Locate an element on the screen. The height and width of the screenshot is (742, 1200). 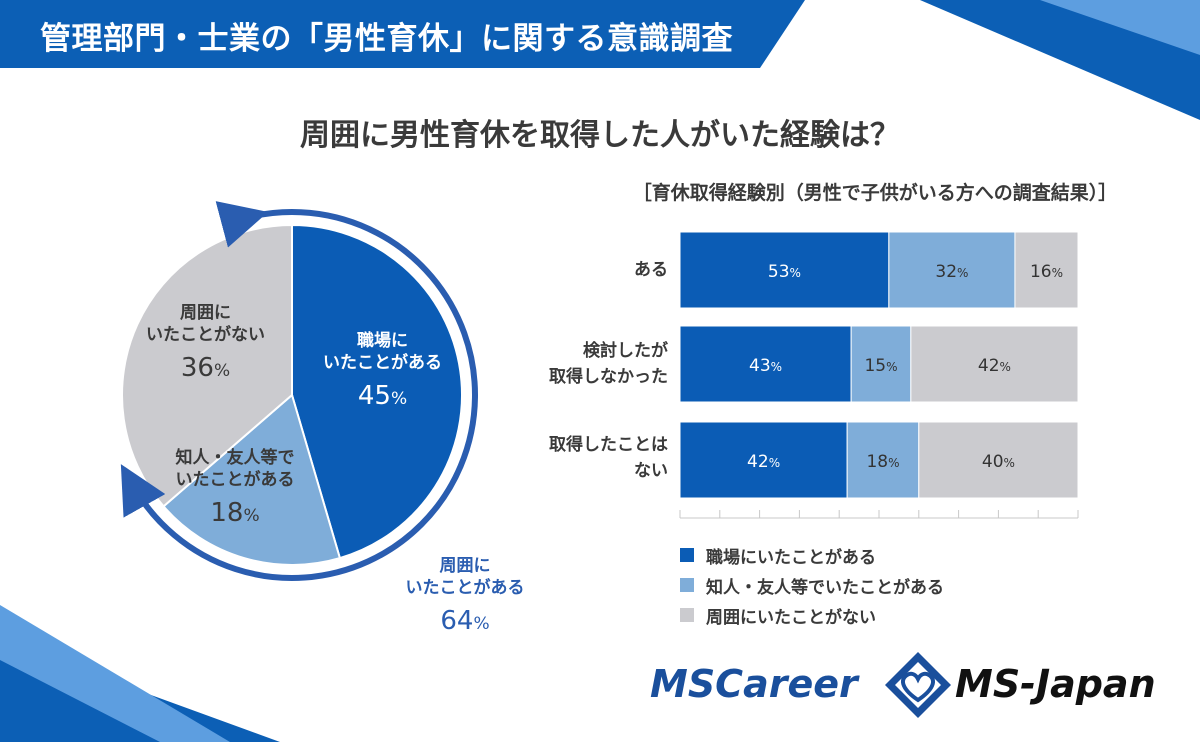
bar-data-label: 40% is located at coordinates (998, 462).